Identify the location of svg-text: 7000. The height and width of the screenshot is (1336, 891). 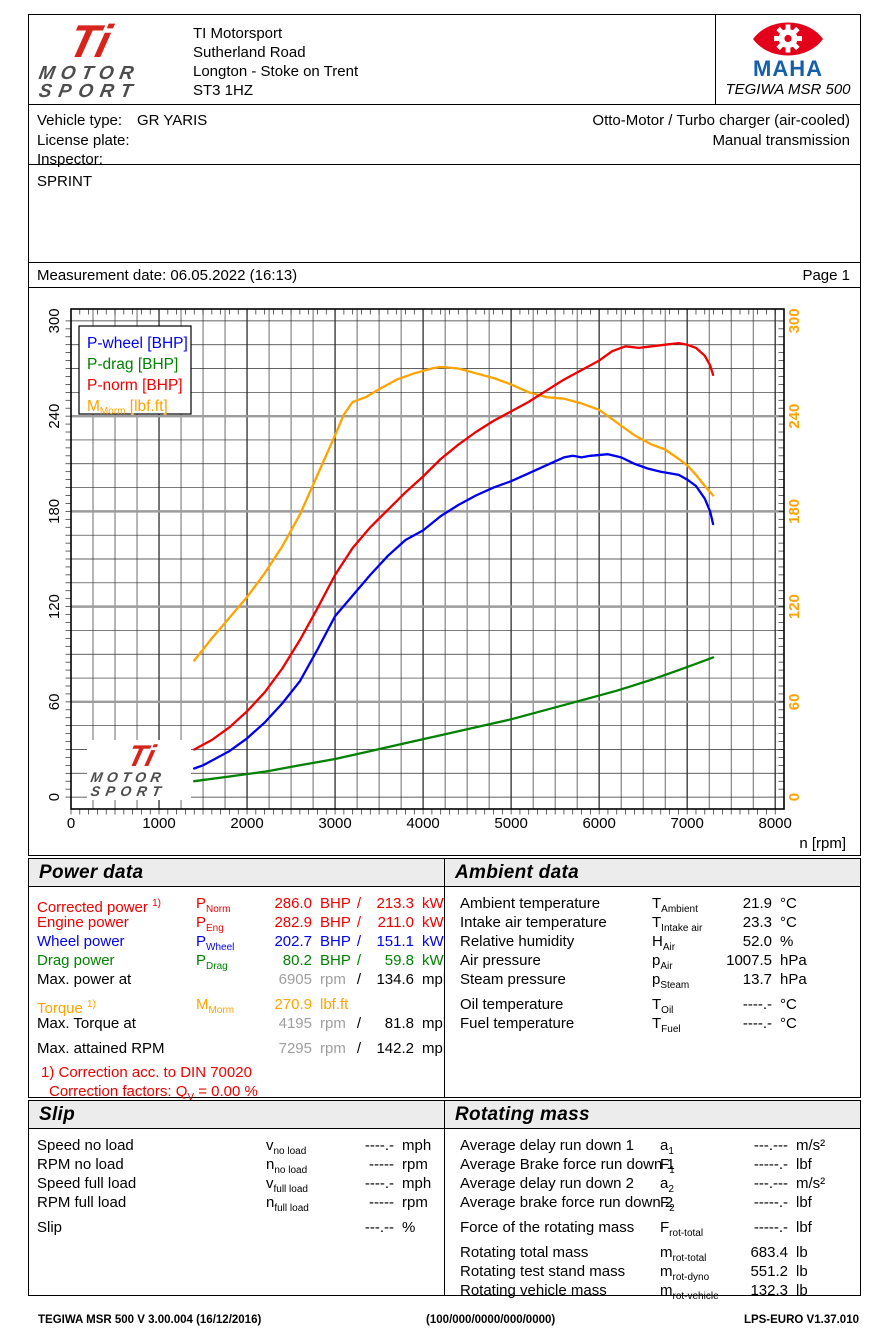
(686, 823).